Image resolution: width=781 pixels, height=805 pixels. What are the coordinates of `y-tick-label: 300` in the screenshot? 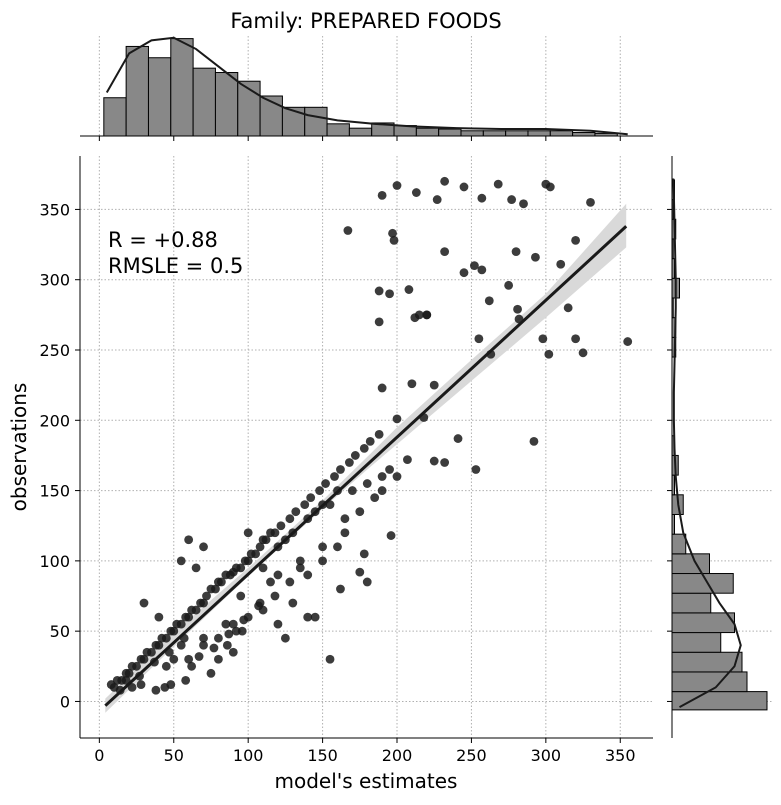 It's located at (54, 280).